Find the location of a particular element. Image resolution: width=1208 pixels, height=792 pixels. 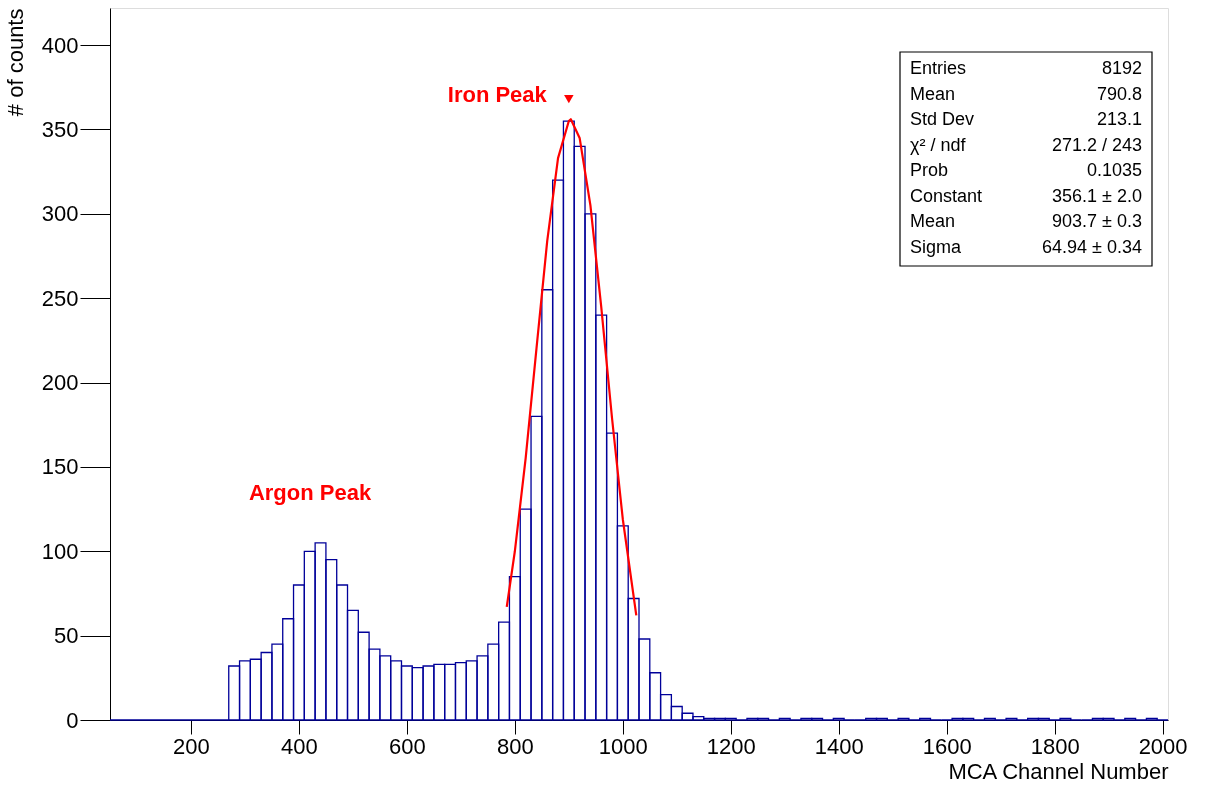

annotation: χ² / ndf is located at coordinates (938, 144).